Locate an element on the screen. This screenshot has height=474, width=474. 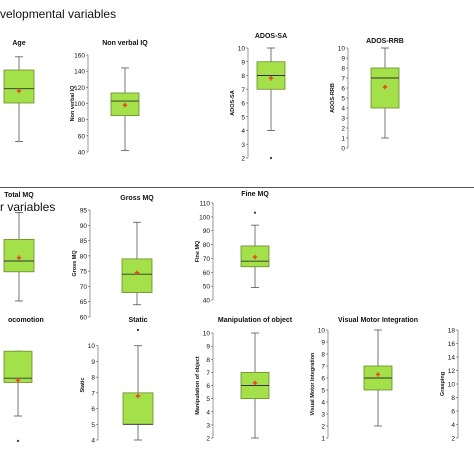
plot-8-title: ocomotion is located at coordinates (26, 320).